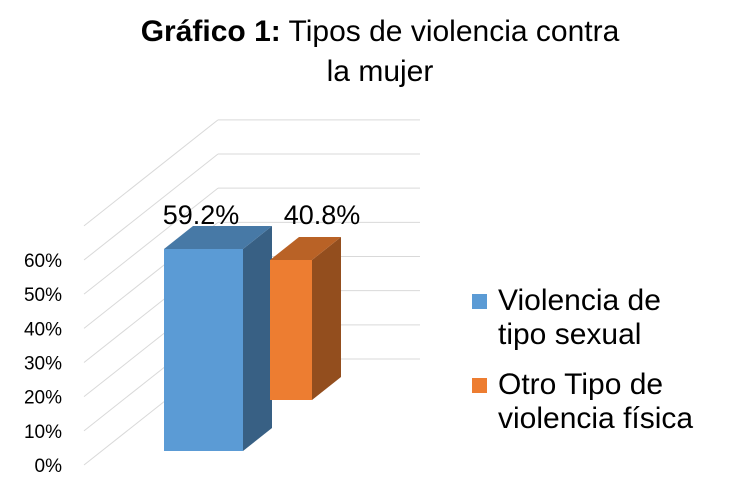 Image resolution: width=732 pixels, height=496 pixels. I want to click on data-label: 40.8%, so click(322, 215).